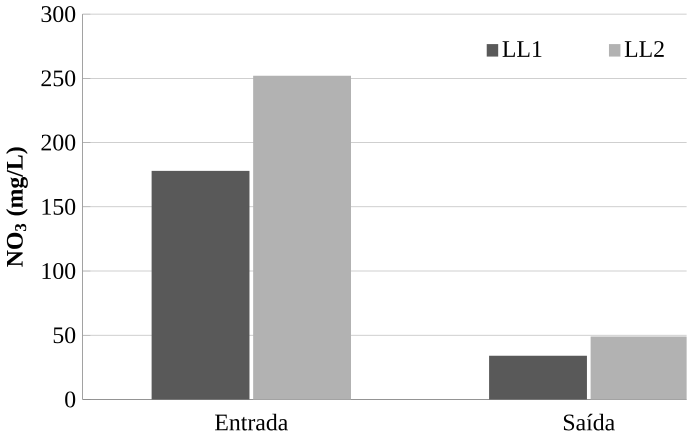 The height and width of the screenshot is (437, 687). Describe the element at coordinates (59, 14) in the screenshot. I see `y-tick-label: 300` at that location.